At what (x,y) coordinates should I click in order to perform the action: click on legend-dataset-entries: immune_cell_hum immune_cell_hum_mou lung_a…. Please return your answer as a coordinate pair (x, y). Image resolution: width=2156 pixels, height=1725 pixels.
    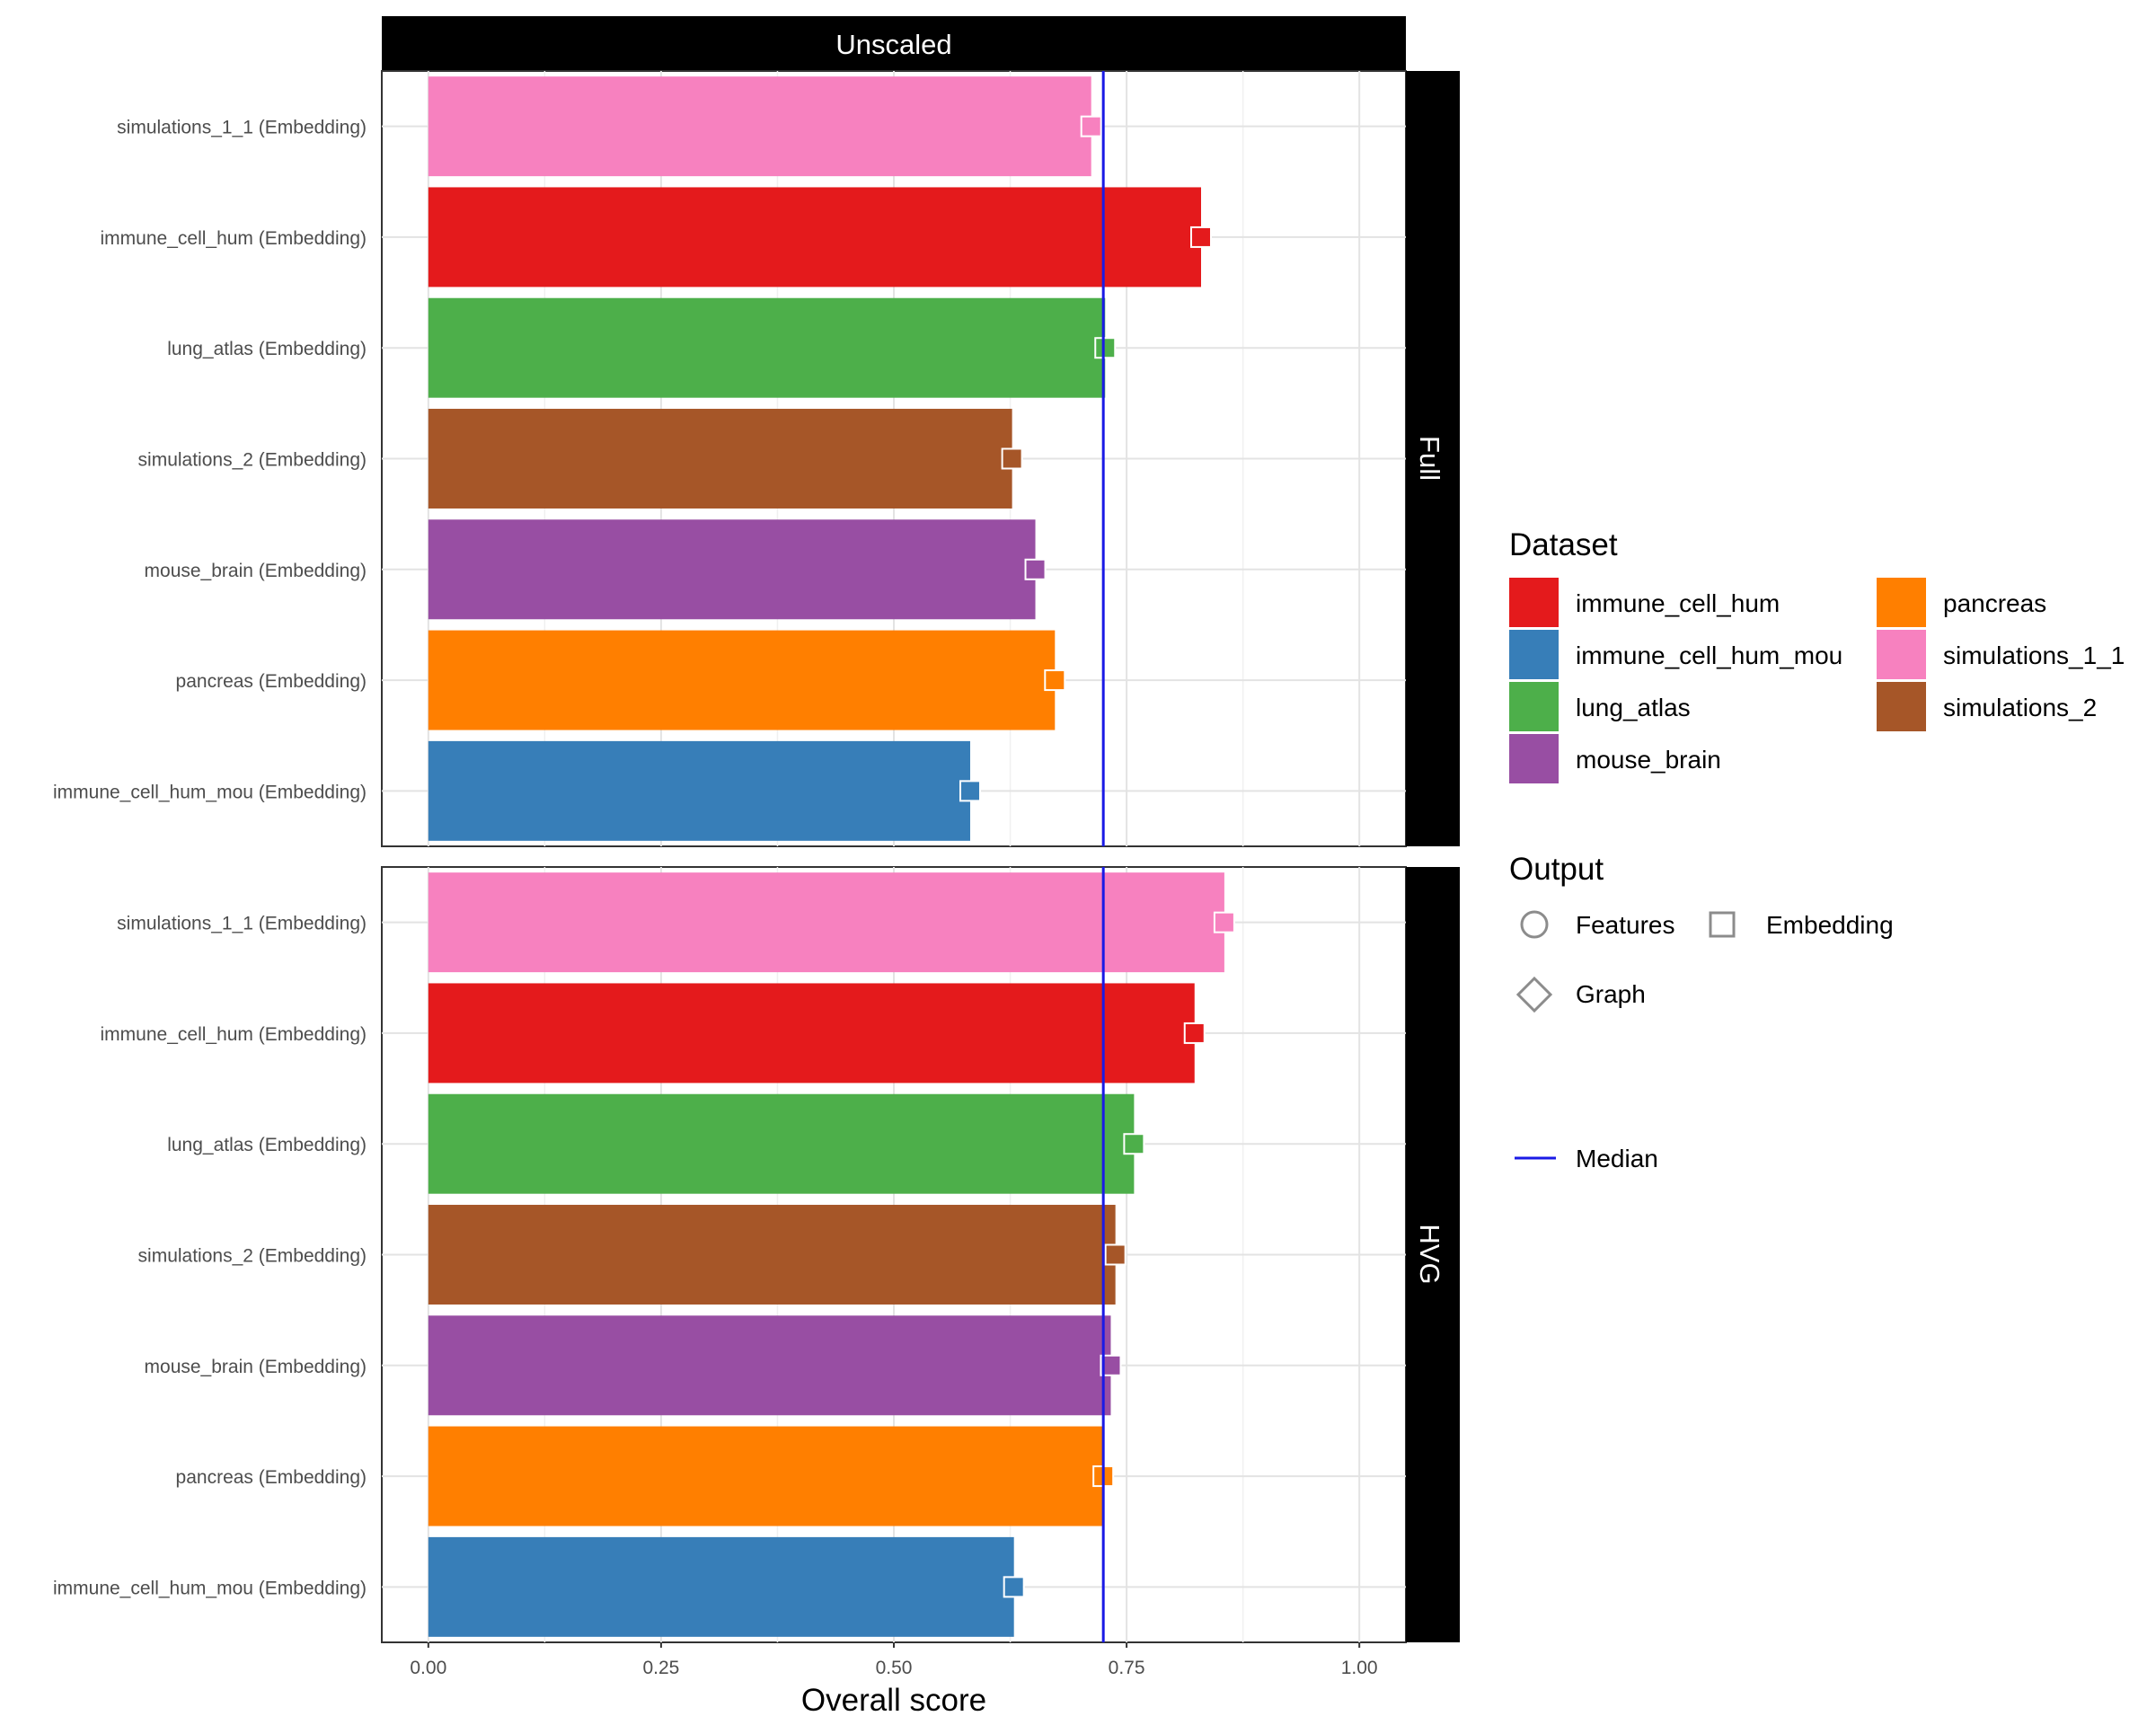
    Looking at the image, I should click on (1817, 680).